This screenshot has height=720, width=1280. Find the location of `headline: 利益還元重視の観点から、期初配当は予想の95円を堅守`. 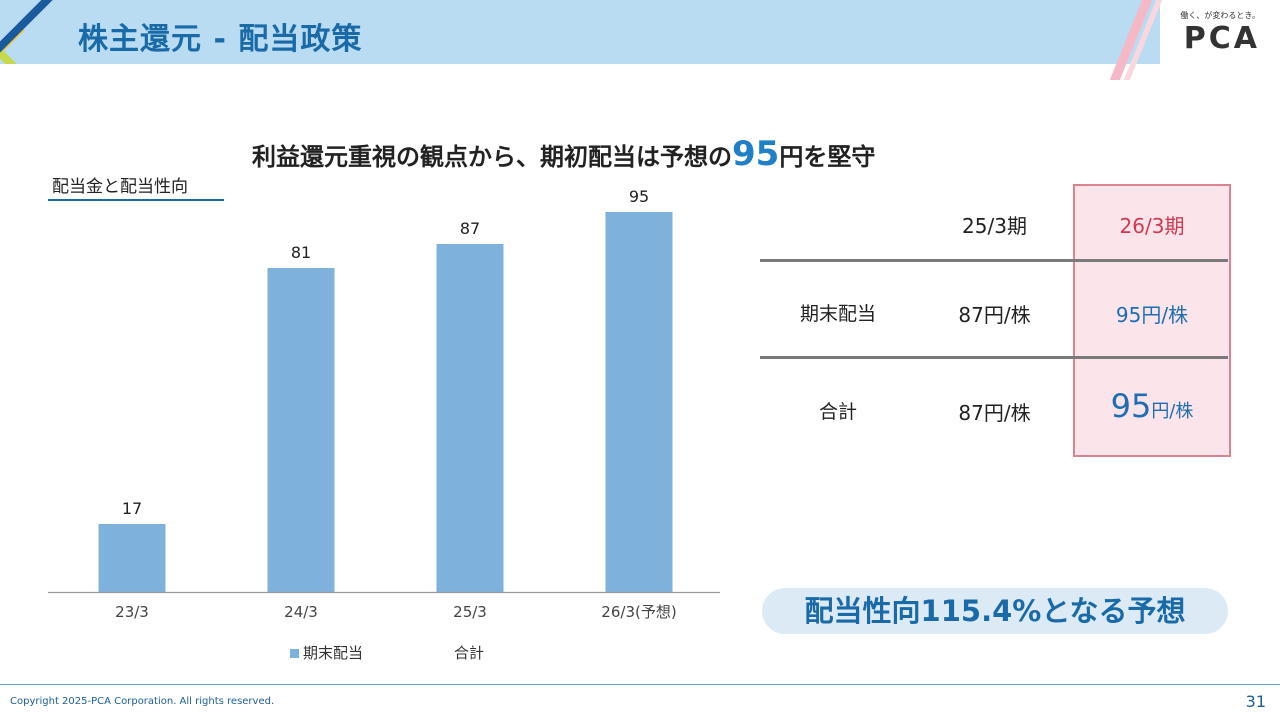

headline: 利益還元重視の観点から、期初配当は予想の95円を堅守 is located at coordinates (563, 154).